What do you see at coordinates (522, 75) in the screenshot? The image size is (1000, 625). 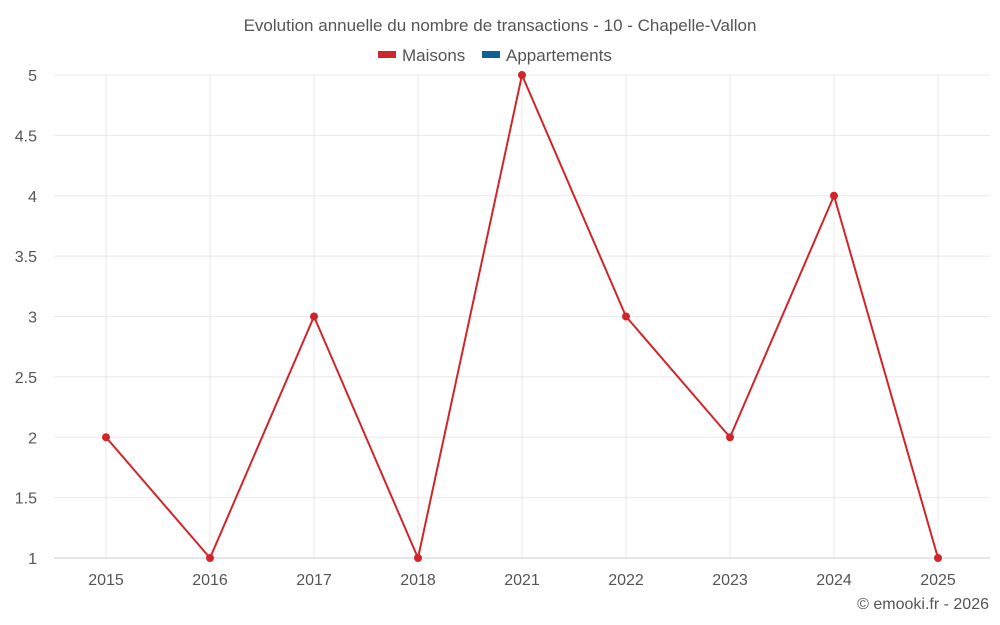 I see `data-point-maisons-2021` at bounding box center [522, 75].